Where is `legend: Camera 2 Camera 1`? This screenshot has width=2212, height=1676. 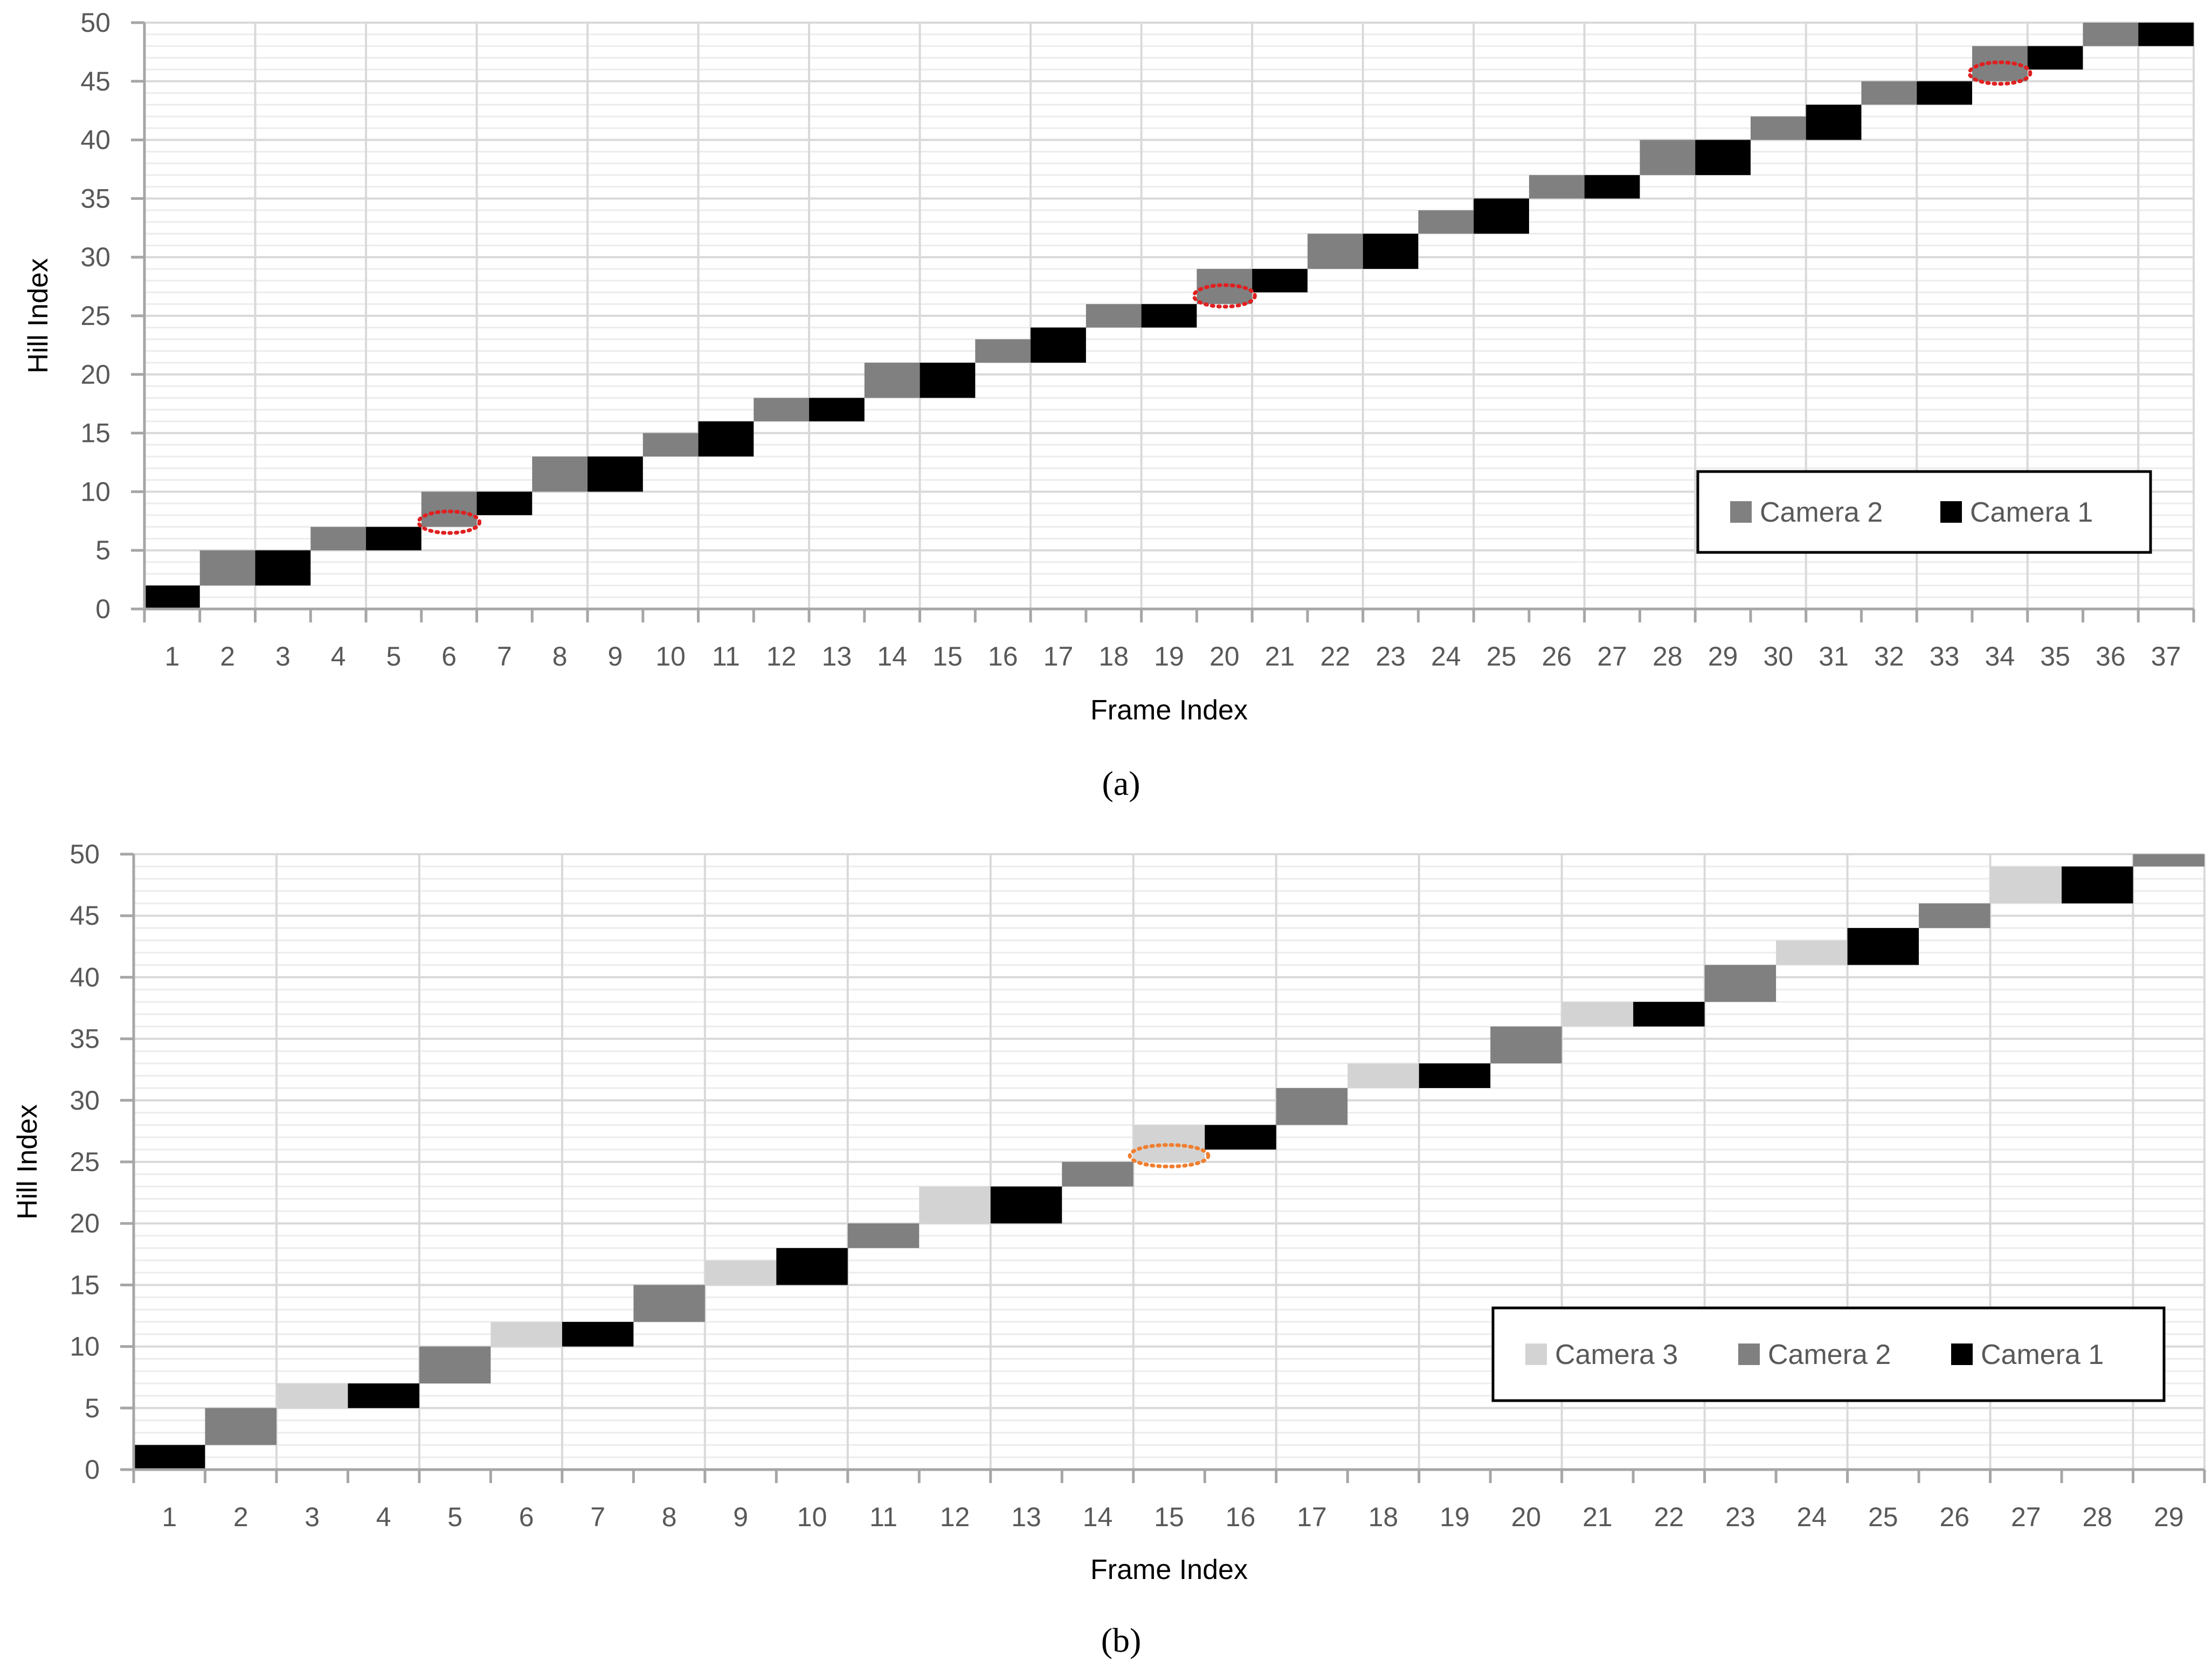
legend: Camera 2 Camera 1 is located at coordinates (1924, 512).